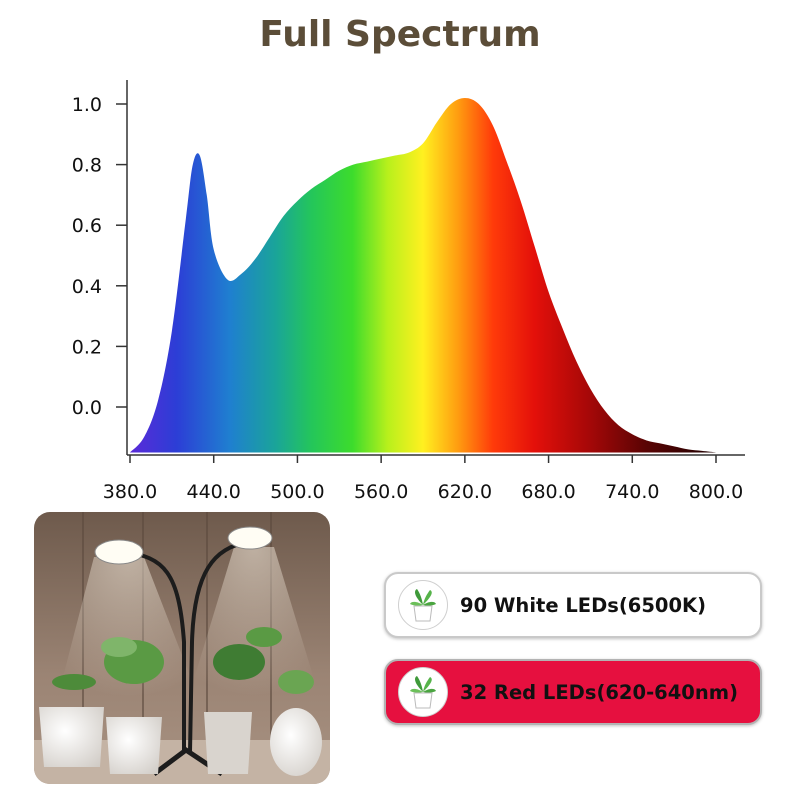 Image resolution: width=800 pixels, height=800 pixels. I want to click on x-tick-label: 380.0, so click(130, 490).